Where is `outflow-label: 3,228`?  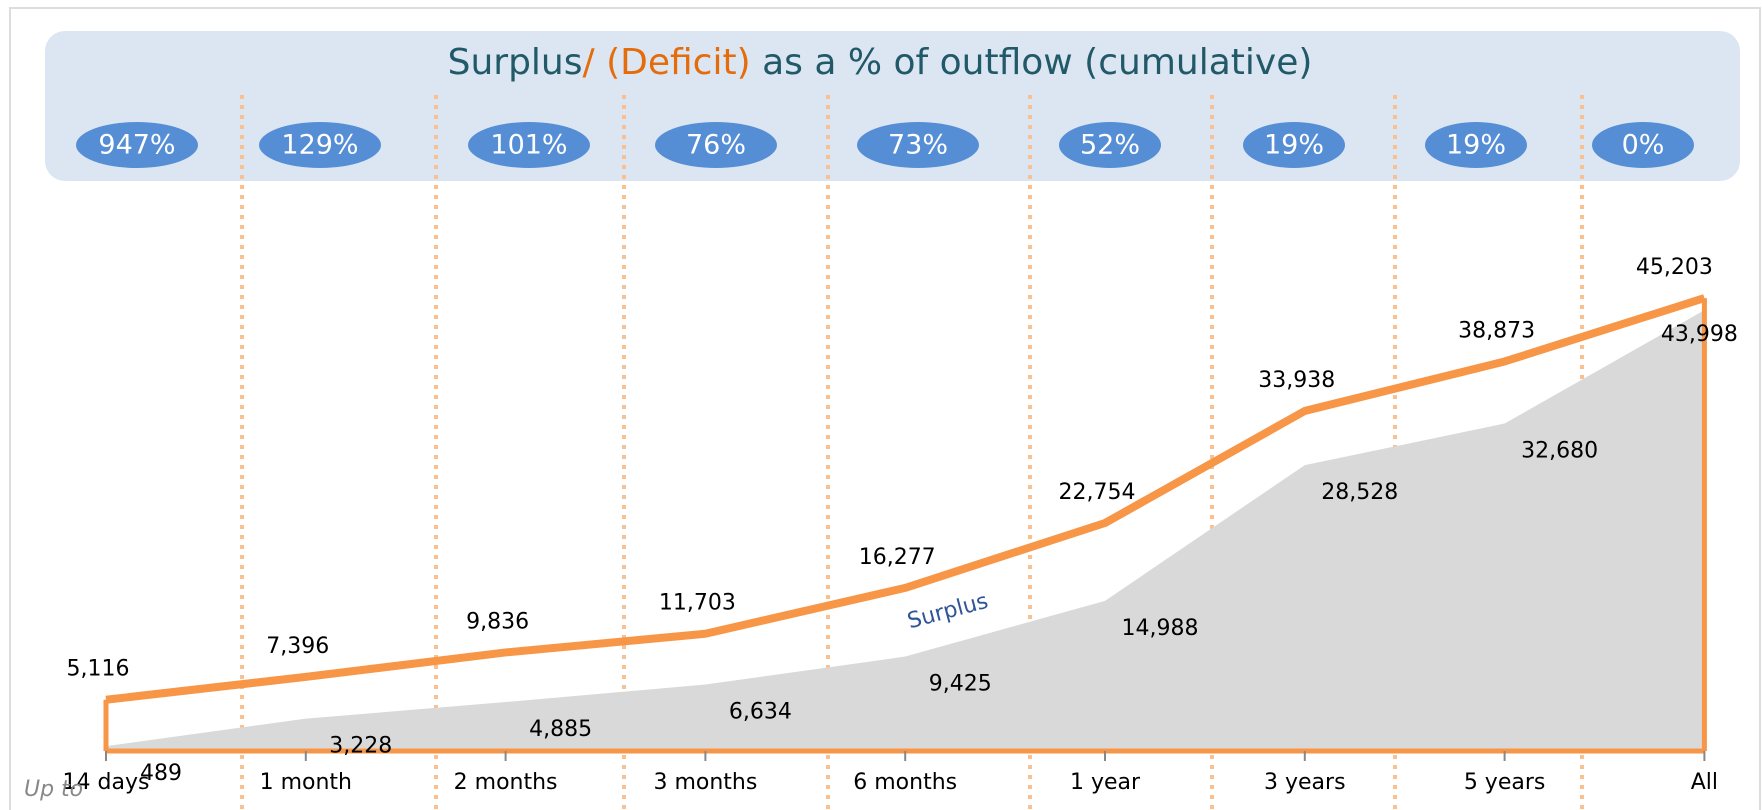
outflow-label: 3,228 is located at coordinates (360, 746).